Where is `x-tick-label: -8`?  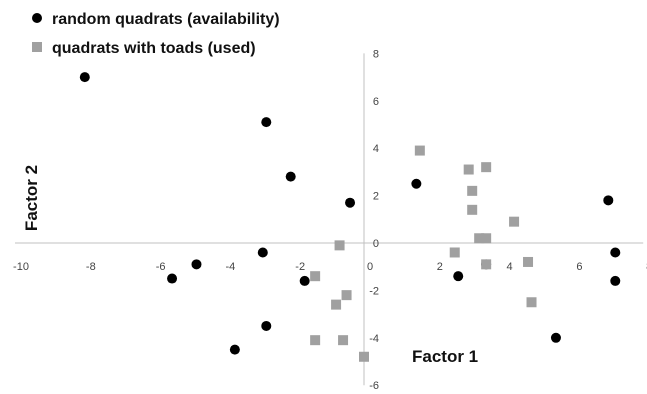 x-tick-label: -8 is located at coordinates (91, 267).